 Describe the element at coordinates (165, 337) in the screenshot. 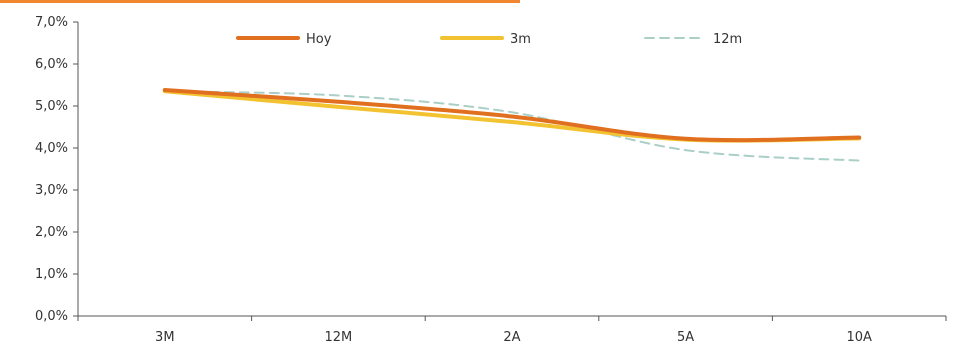

I see `x-tick-label: 3M` at that location.